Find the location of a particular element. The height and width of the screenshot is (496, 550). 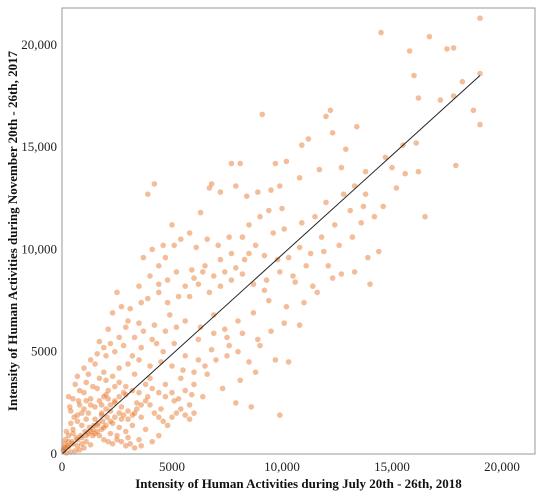

y-tick-label: 0 is located at coordinates (54, 453).